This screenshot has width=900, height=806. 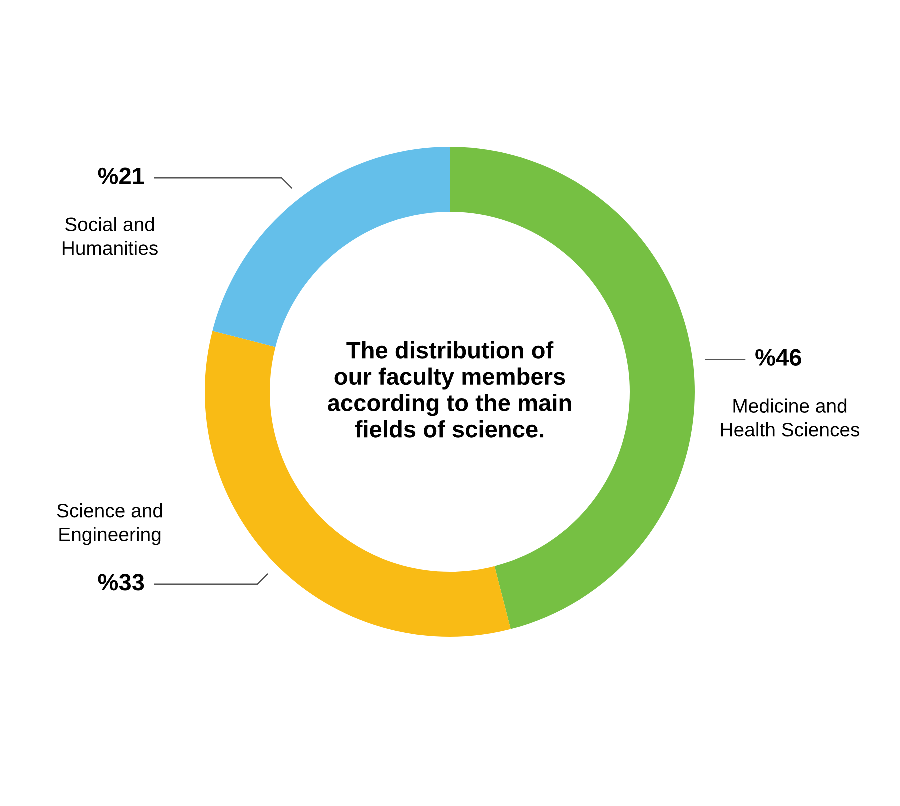 What do you see at coordinates (109, 524) in the screenshot?
I see `slice-label: Science and Engineering` at bounding box center [109, 524].